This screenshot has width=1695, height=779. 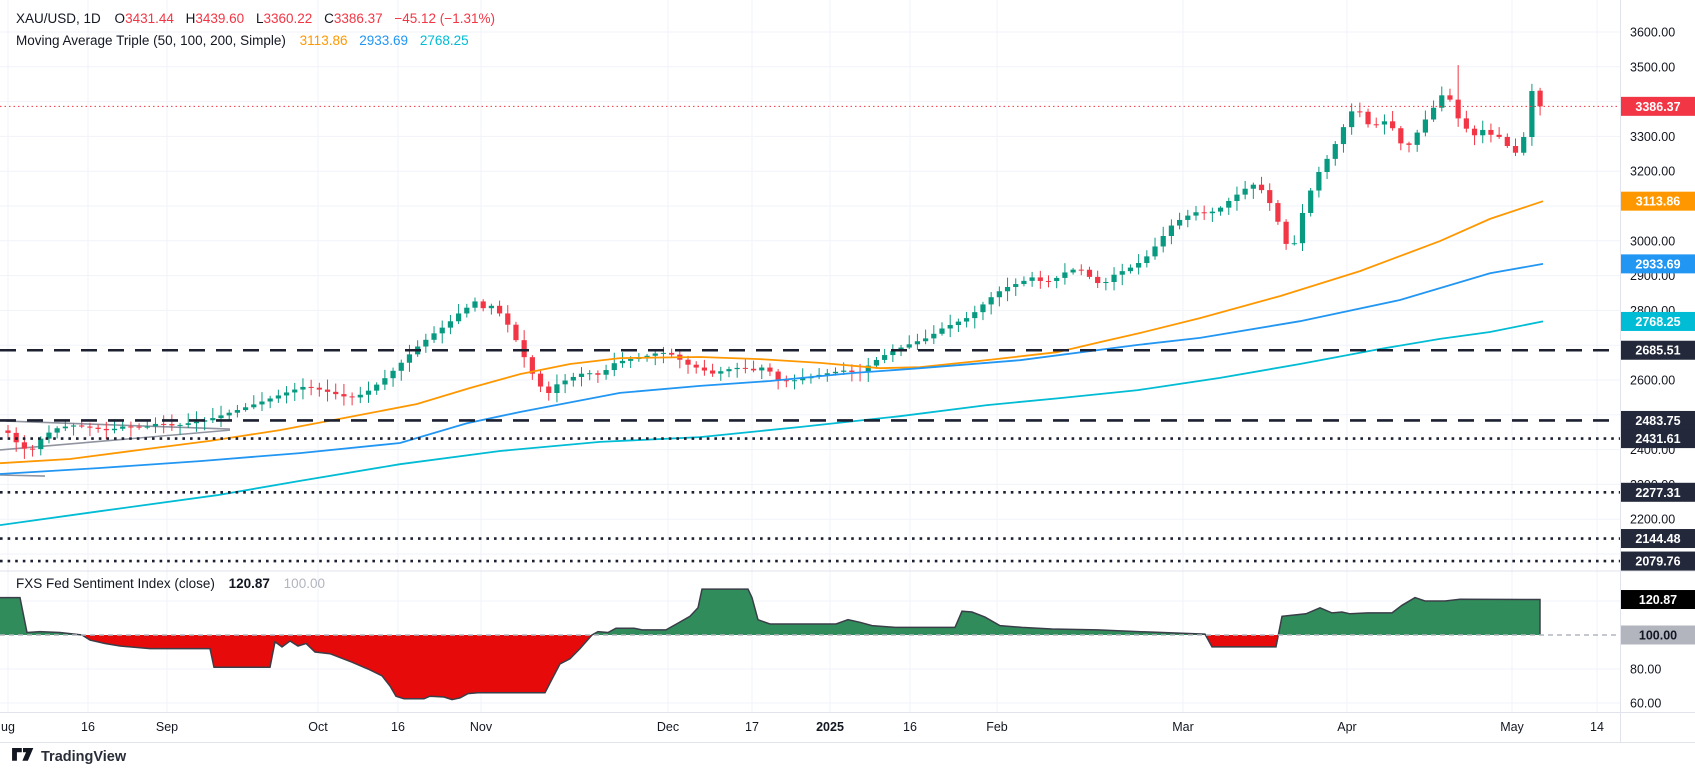 What do you see at coordinates (1652, 520) in the screenshot?
I see `price-tick-label: 2200.00` at bounding box center [1652, 520].